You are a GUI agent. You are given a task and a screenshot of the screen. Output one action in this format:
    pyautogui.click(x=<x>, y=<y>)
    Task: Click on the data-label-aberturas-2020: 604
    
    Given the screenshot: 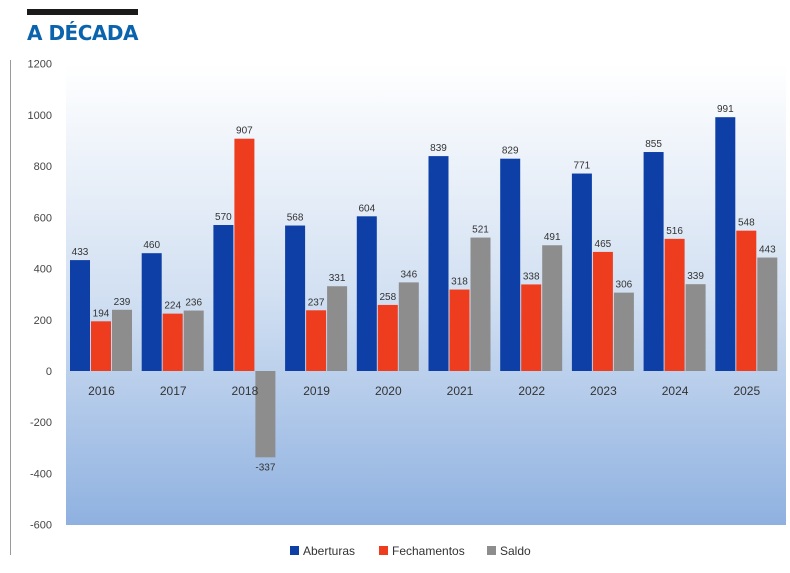 What is the action you would take?
    pyautogui.click(x=366, y=208)
    